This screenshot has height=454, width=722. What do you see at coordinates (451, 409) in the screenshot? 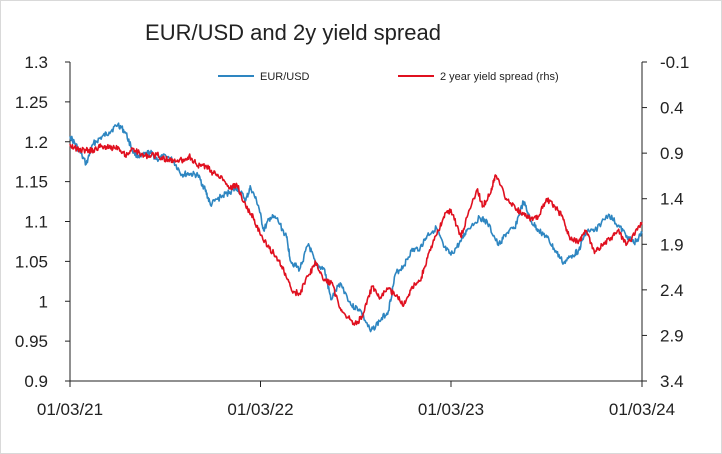
I see `x-tick-label: 01/03/23` at bounding box center [451, 409].